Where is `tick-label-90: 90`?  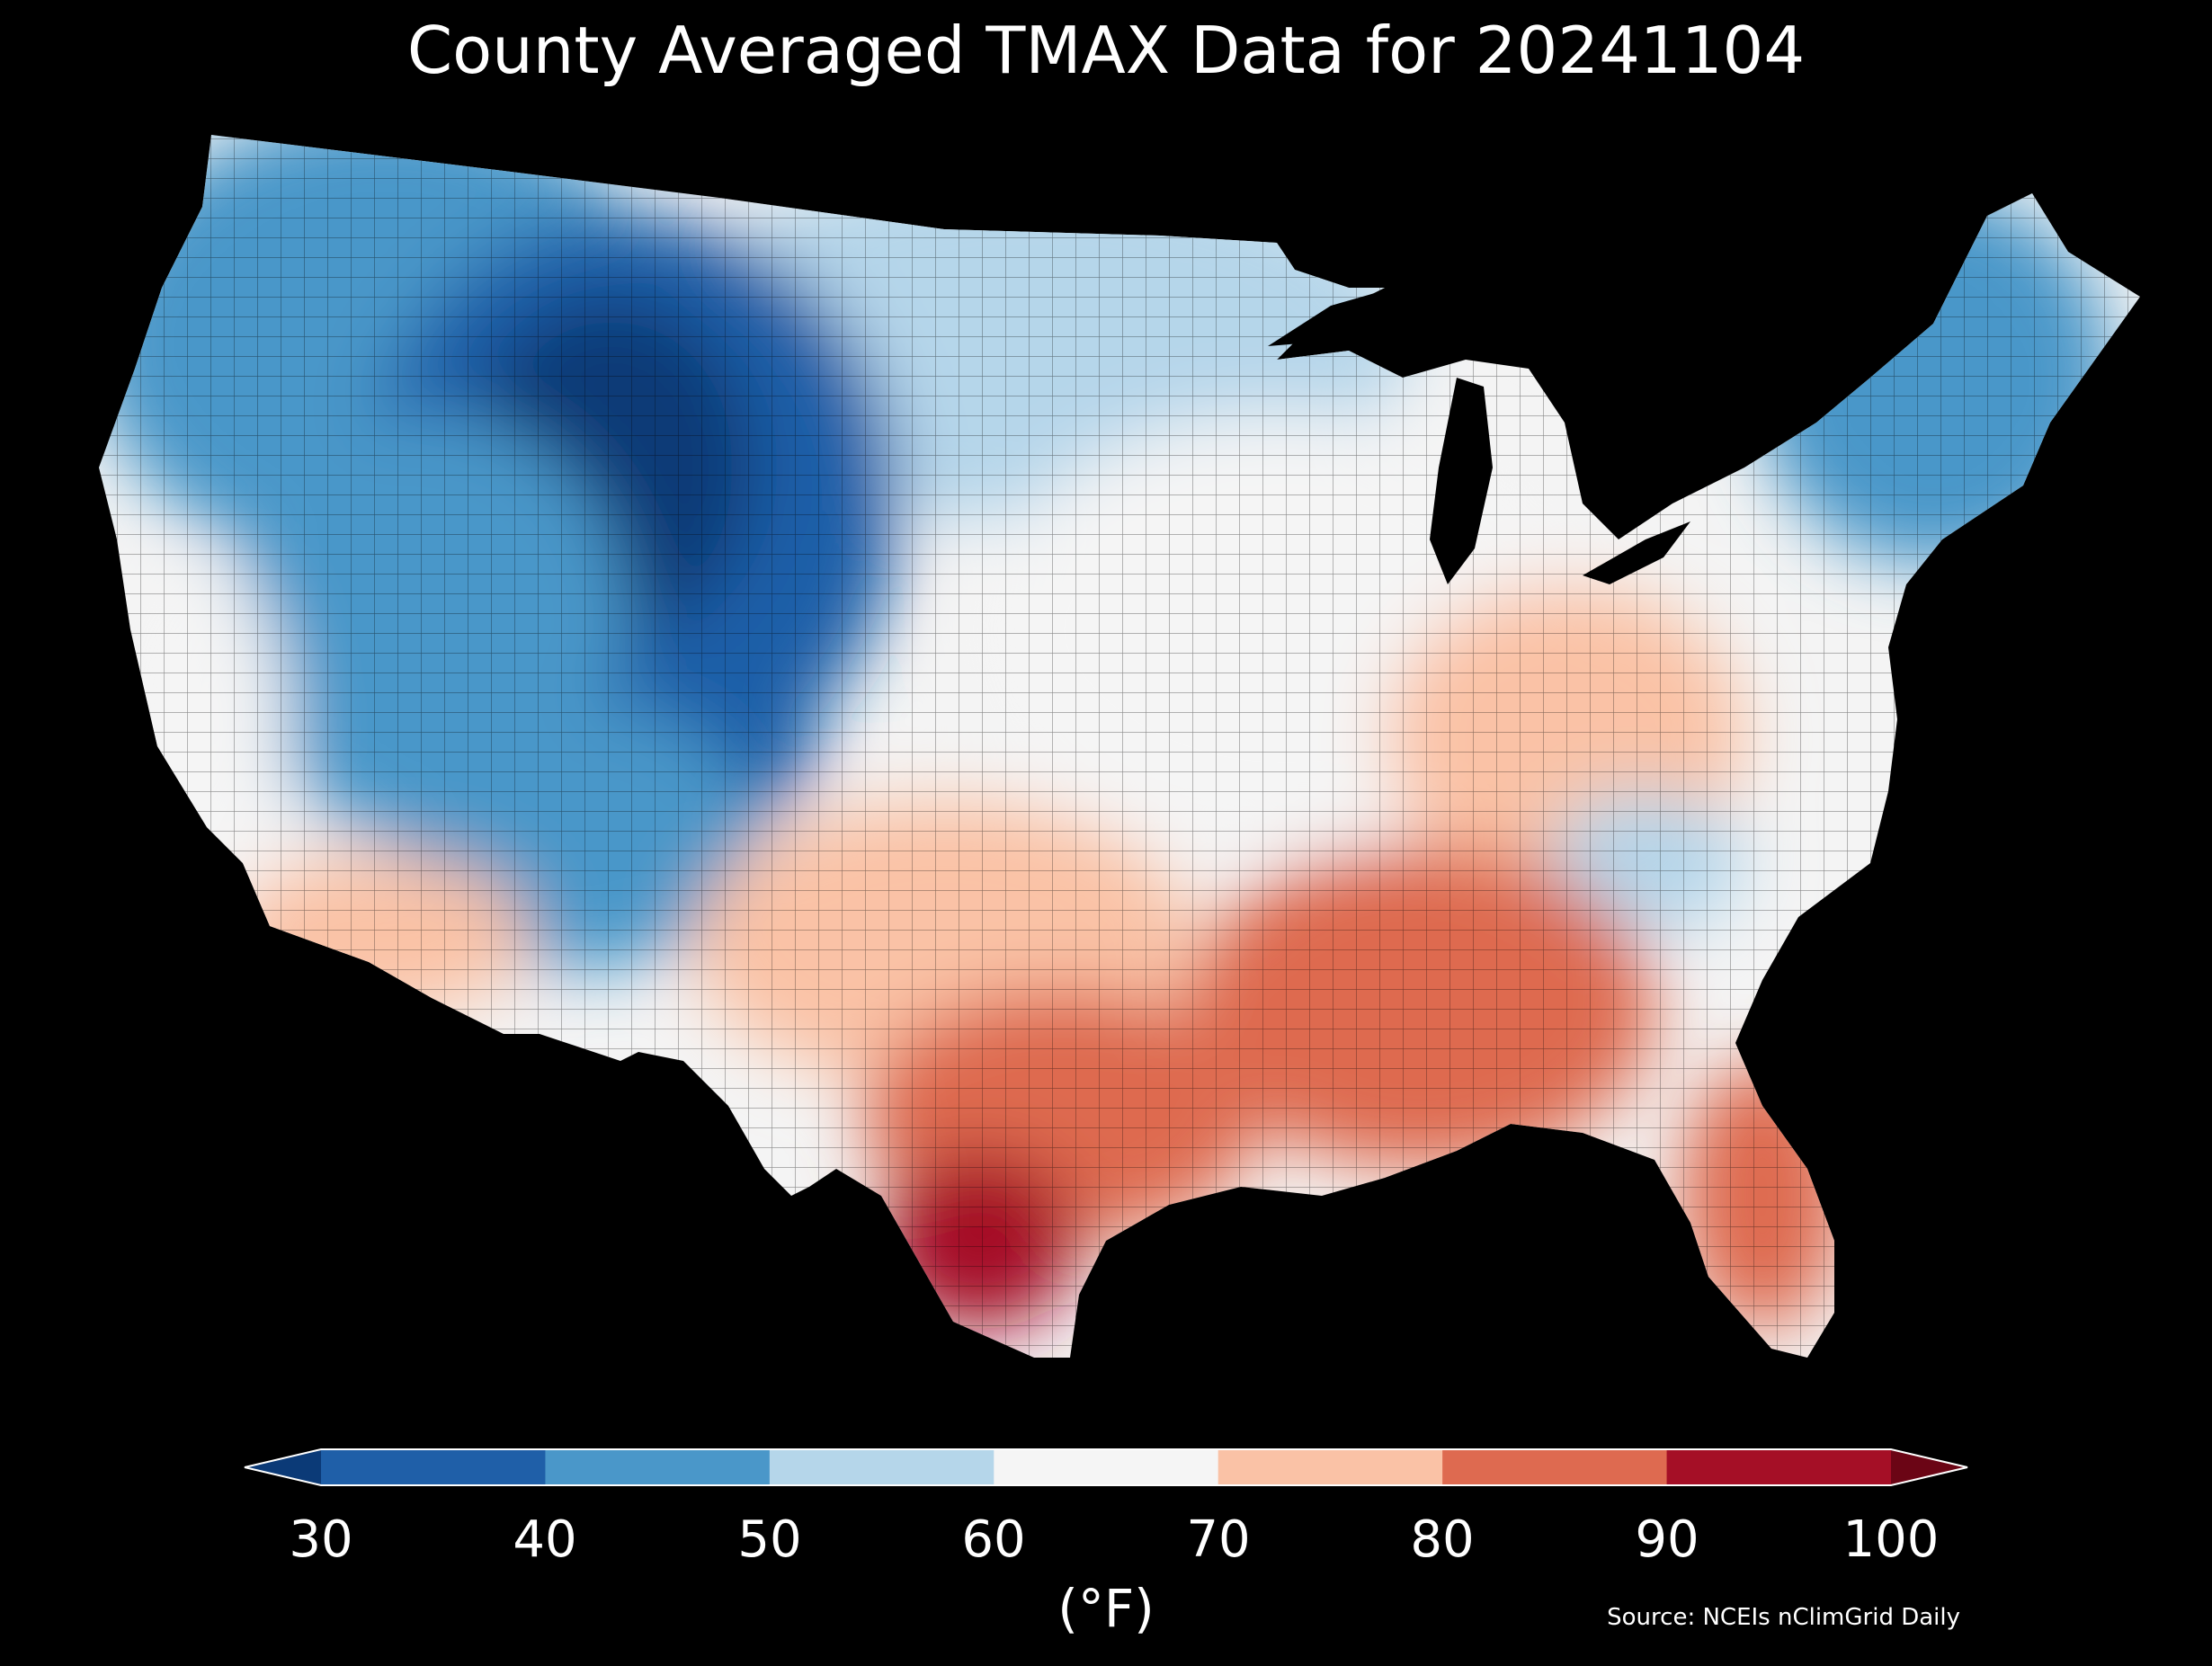
tick-label-90: 90 is located at coordinates (1667, 1540).